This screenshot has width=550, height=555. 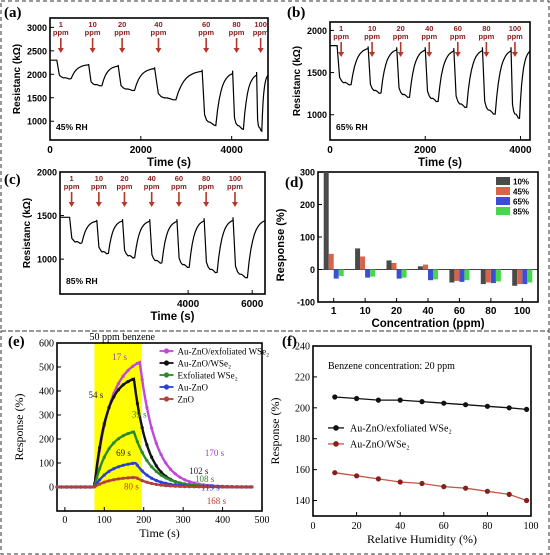 What do you see at coordinates (12, 180) in the screenshot?
I see `panel-label: (c)` at bounding box center [12, 180].